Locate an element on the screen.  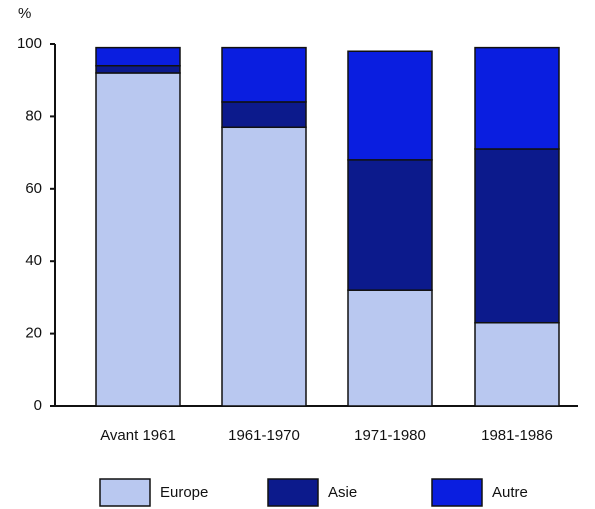
x-tick-label: Avant 1961 is located at coordinates (138, 435).